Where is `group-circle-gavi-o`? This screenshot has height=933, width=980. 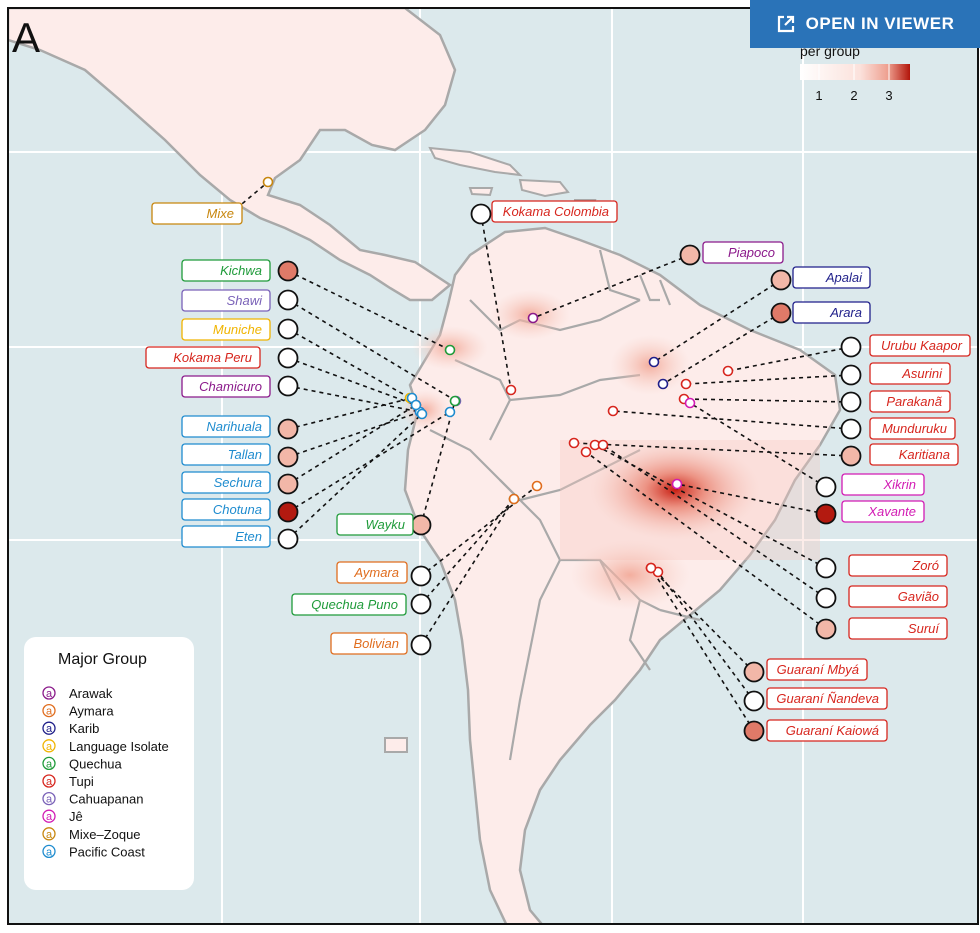 group-circle-gavi-o is located at coordinates (826, 598).